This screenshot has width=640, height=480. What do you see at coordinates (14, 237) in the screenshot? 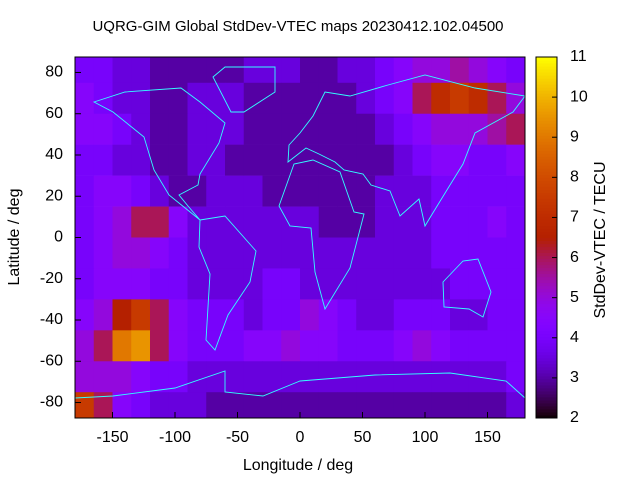
I see `y-axis-label: Latitude / deg` at bounding box center [14, 237].